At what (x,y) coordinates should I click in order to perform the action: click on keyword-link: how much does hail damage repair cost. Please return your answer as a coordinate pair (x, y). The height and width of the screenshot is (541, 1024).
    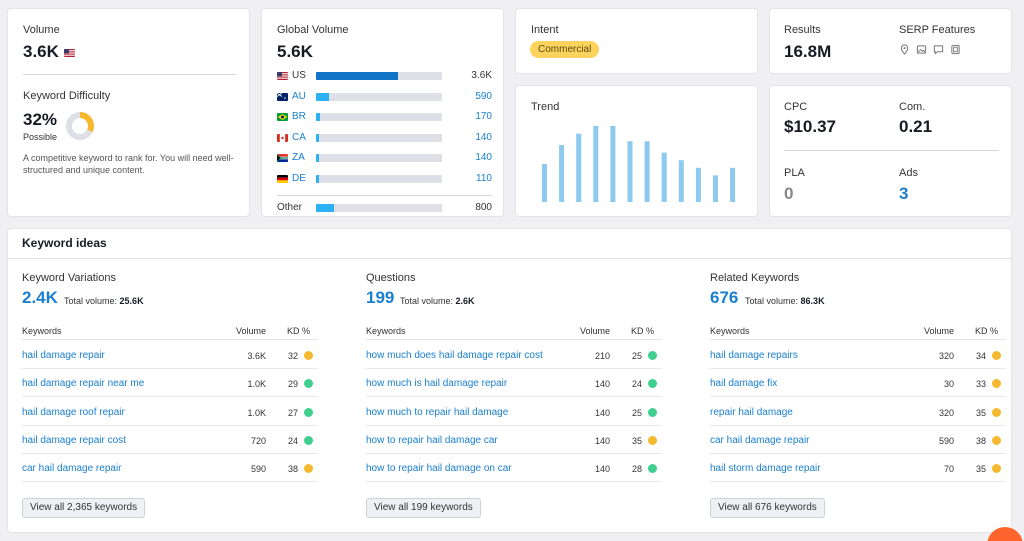
    Looking at the image, I should click on (454, 355).